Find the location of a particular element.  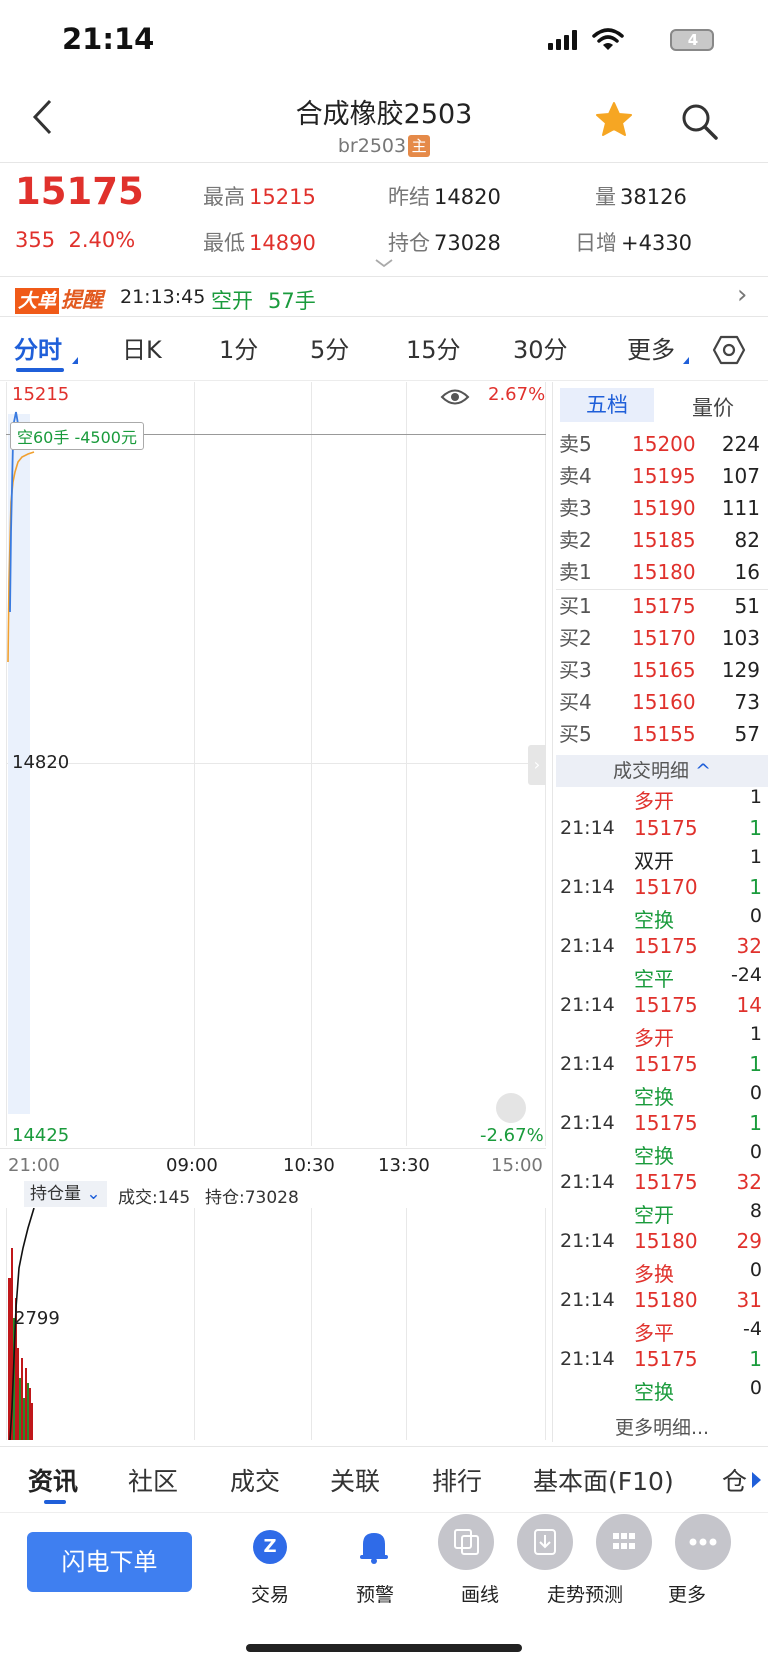

high-field: 最高 15215 is located at coordinates (259, 196).